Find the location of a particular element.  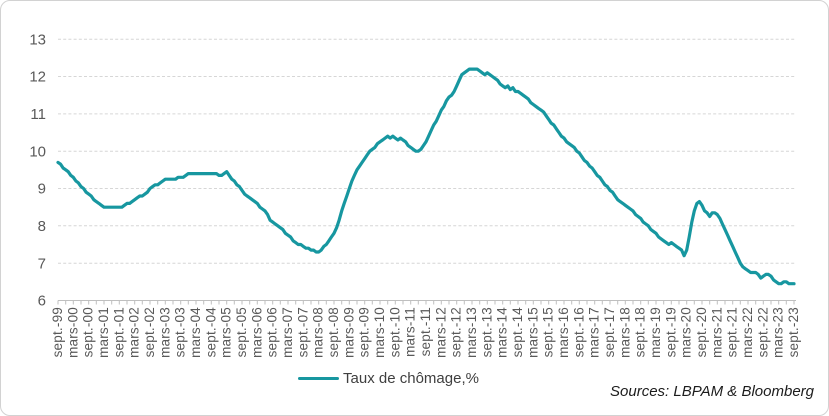

svg-text: 11 is located at coordinates (38, 114).